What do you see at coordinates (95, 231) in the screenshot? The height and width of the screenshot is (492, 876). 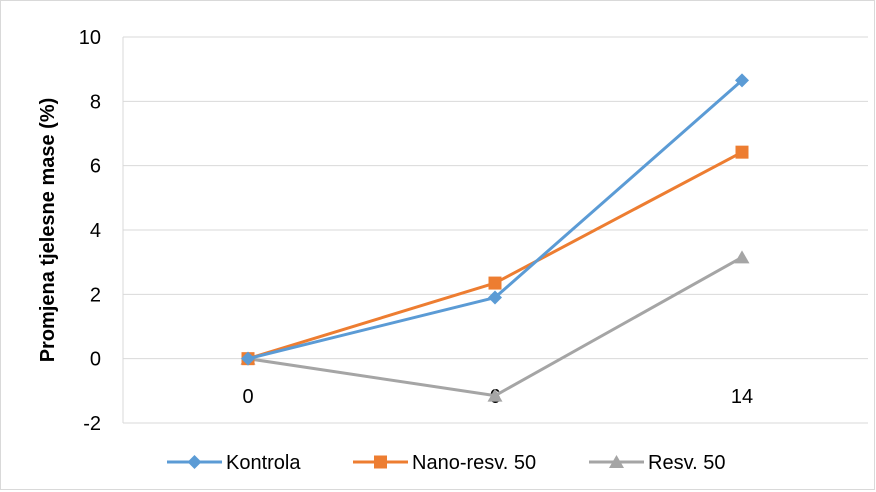 I see `y-tick-label: 4` at bounding box center [95, 231].